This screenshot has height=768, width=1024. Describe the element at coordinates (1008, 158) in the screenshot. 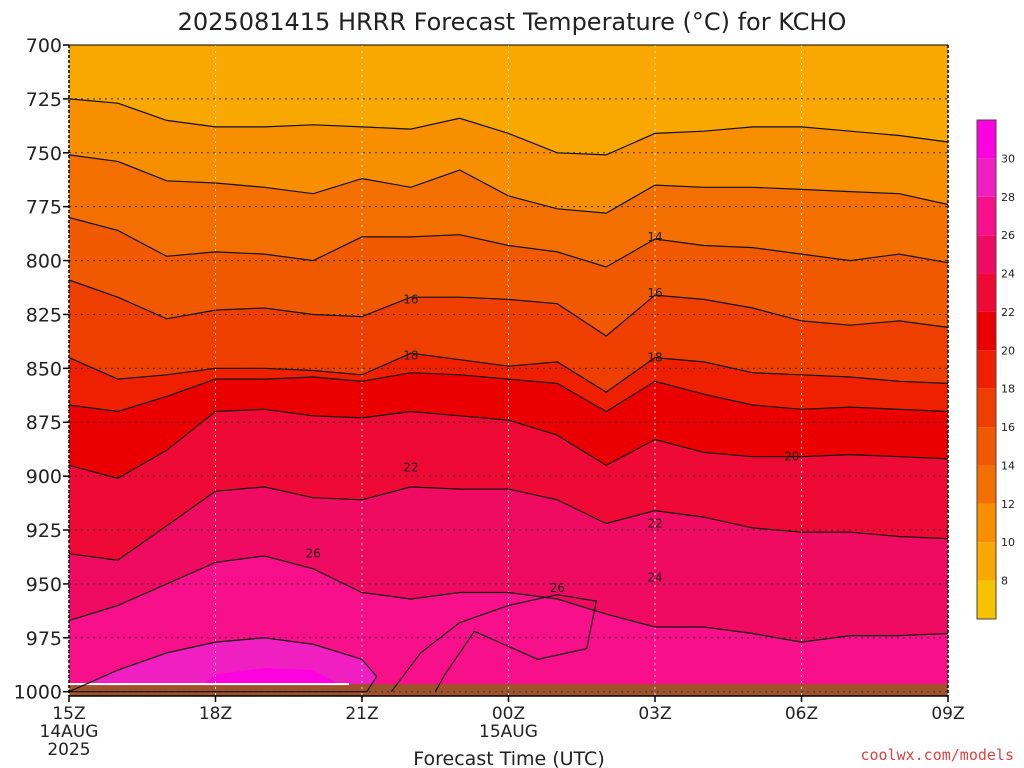

I see `colorbar-label-30: 30` at that location.